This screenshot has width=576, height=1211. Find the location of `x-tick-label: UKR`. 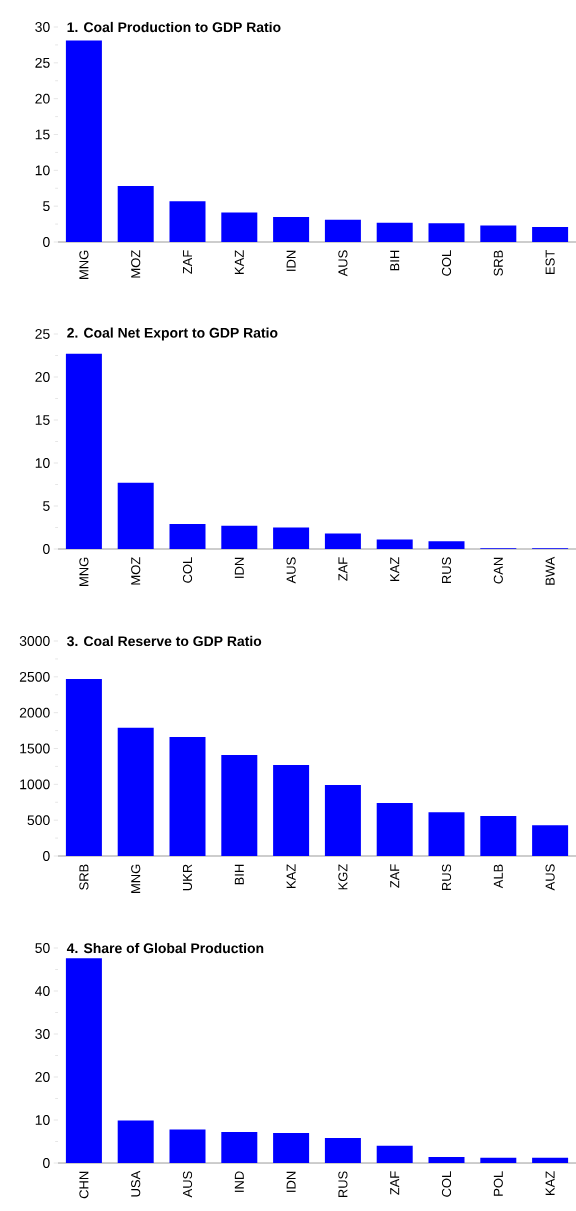

x-tick-label: UKR is located at coordinates (187, 877).